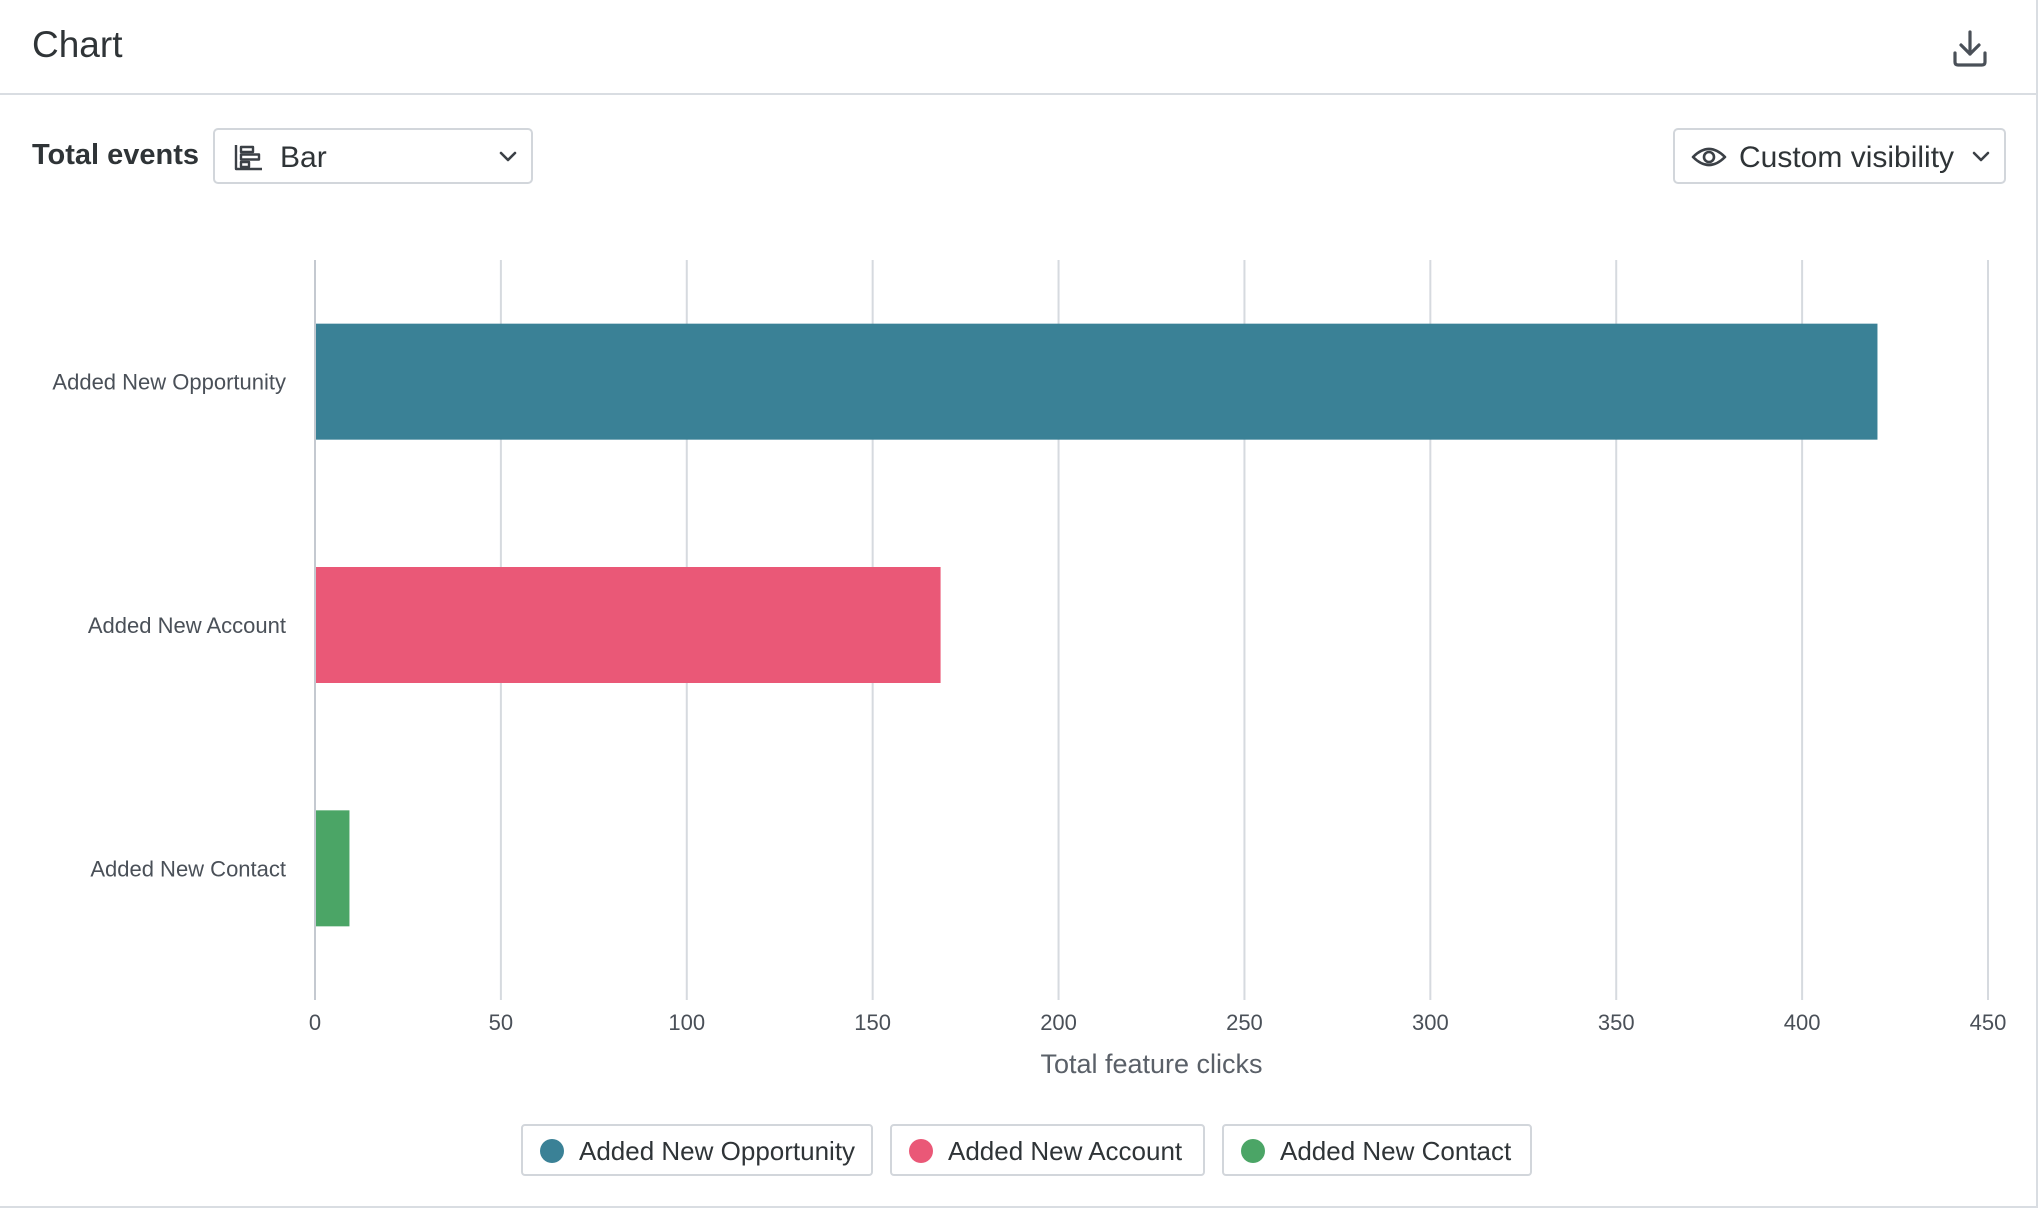 The height and width of the screenshot is (1210, 2040). Describe the element at coordinates (1709, 157) in the screenshot. I see `eye-icon` at that location.